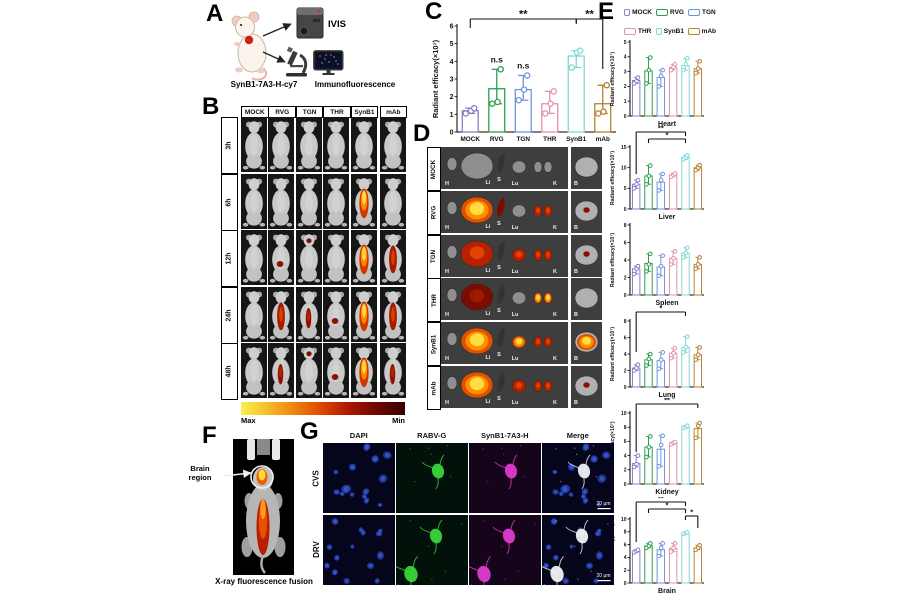  What do you see at coordinates (229, 145) in the screenshot?
I see `panel-b-row-label-3h: 3h` at bounding box center [229, 145].